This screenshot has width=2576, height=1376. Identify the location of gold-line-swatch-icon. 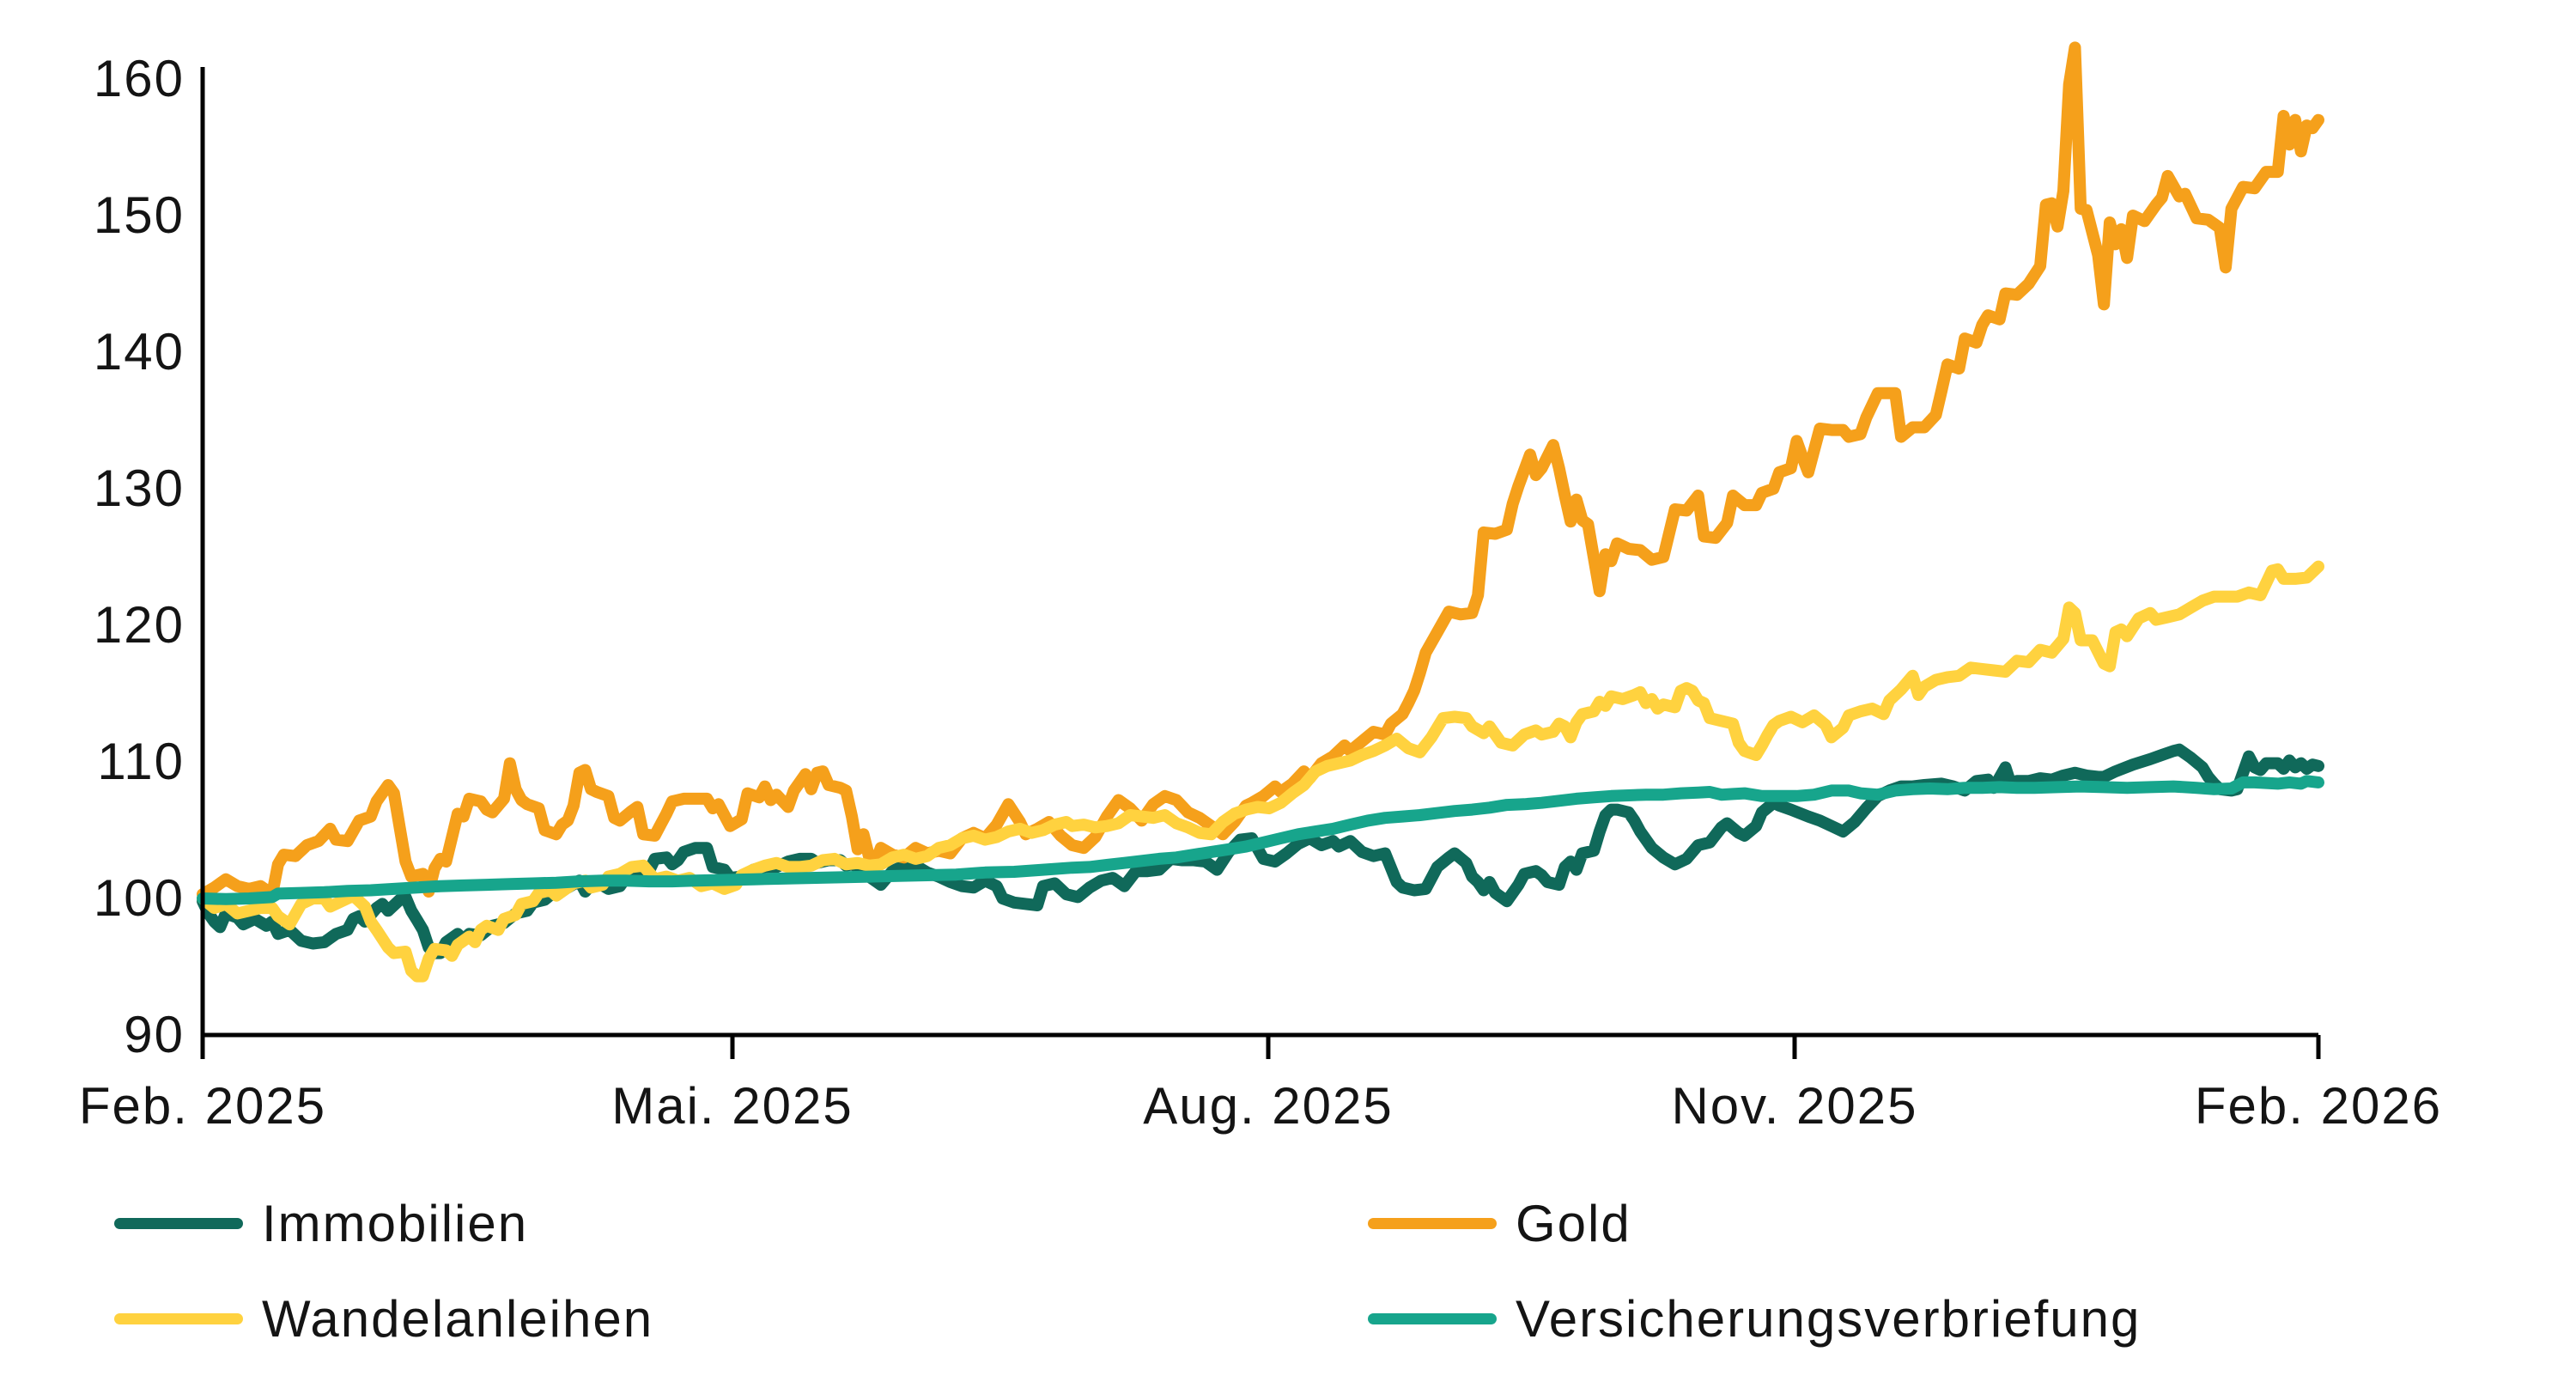
(1433, 1223).